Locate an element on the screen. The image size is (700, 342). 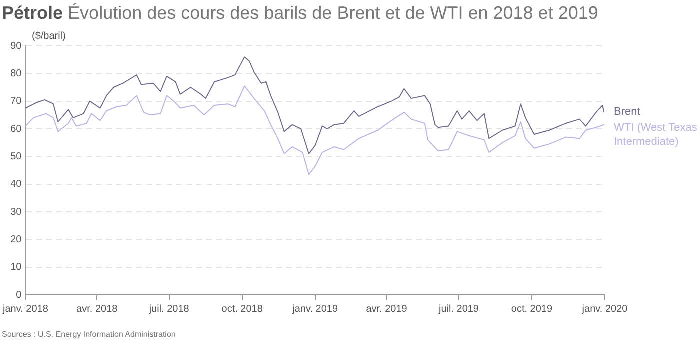
series-label: WTI (West Texas Intermediate) is located at coordinates (656, 135).